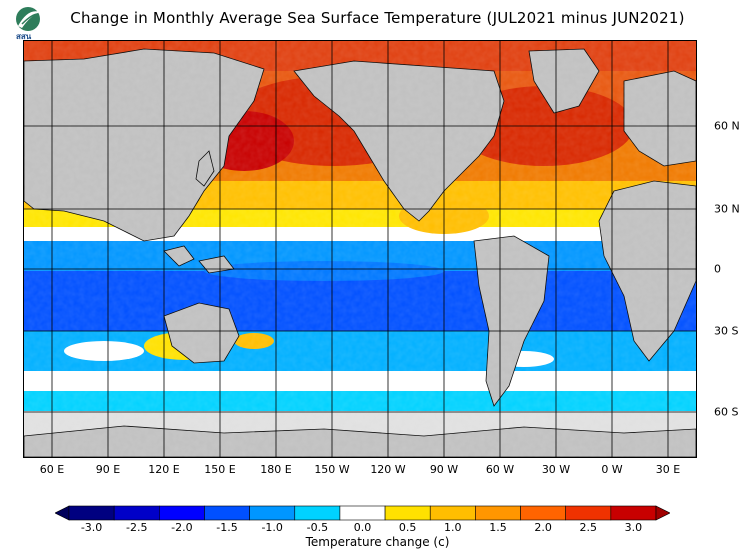 This screenshot has height=560, width=755. Describe the element at coordinates (588, 527) in the screenshot. I see `colorbar-tick-label: 2.5` at that location.